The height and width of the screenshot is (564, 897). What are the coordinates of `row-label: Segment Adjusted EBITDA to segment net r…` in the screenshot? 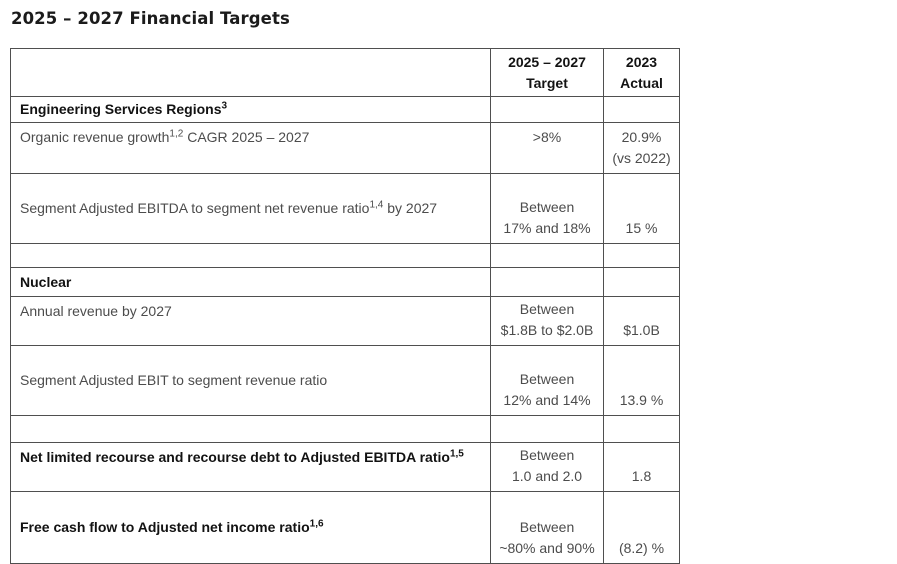 It's located at (195, 208).